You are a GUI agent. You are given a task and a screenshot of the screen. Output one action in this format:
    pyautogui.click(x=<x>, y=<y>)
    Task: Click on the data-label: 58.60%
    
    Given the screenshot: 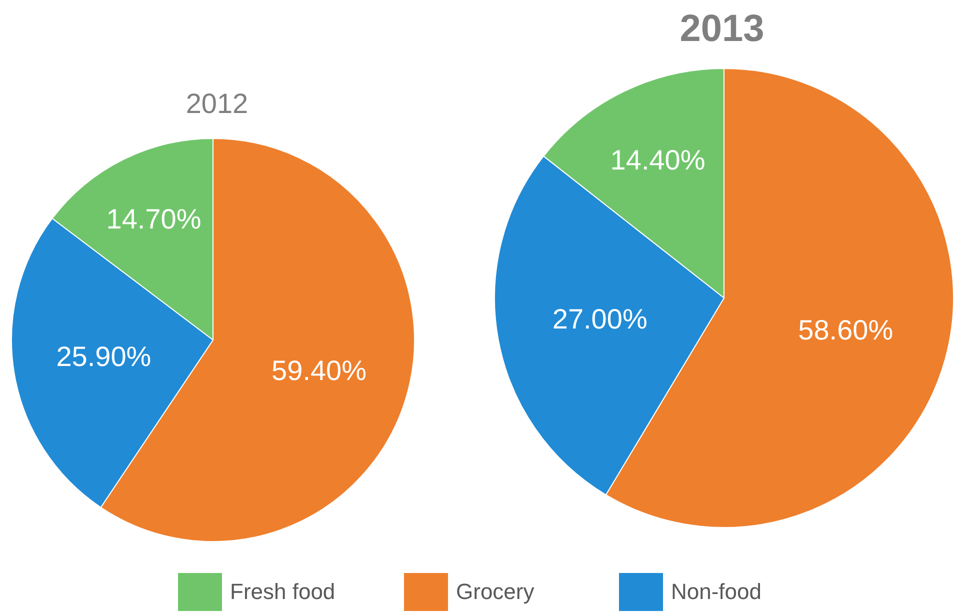 What is the action you would take?
    pyautogui.click(x=846, y=330)
    